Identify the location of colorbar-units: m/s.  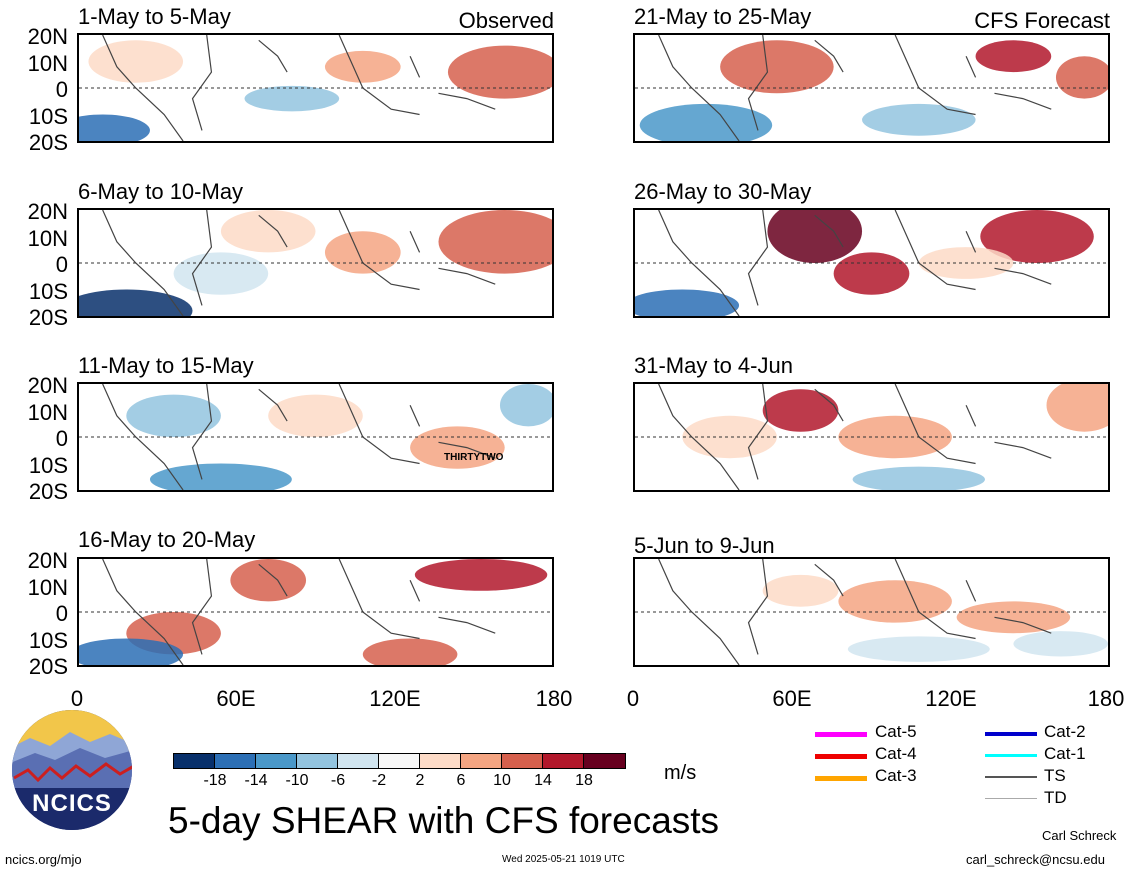
(680, 773).